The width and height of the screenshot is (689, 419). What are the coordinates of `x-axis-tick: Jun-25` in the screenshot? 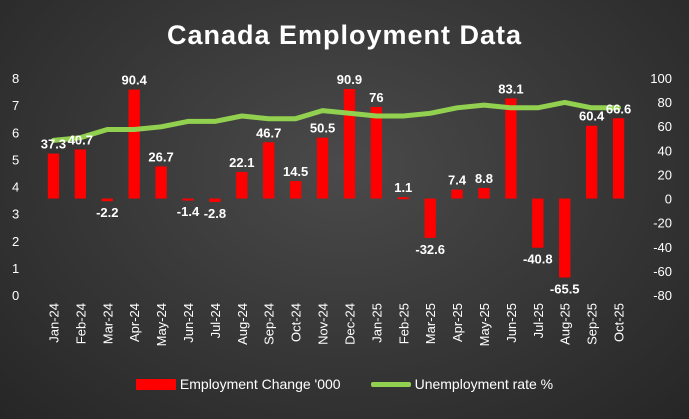 It's located at (511, 323).